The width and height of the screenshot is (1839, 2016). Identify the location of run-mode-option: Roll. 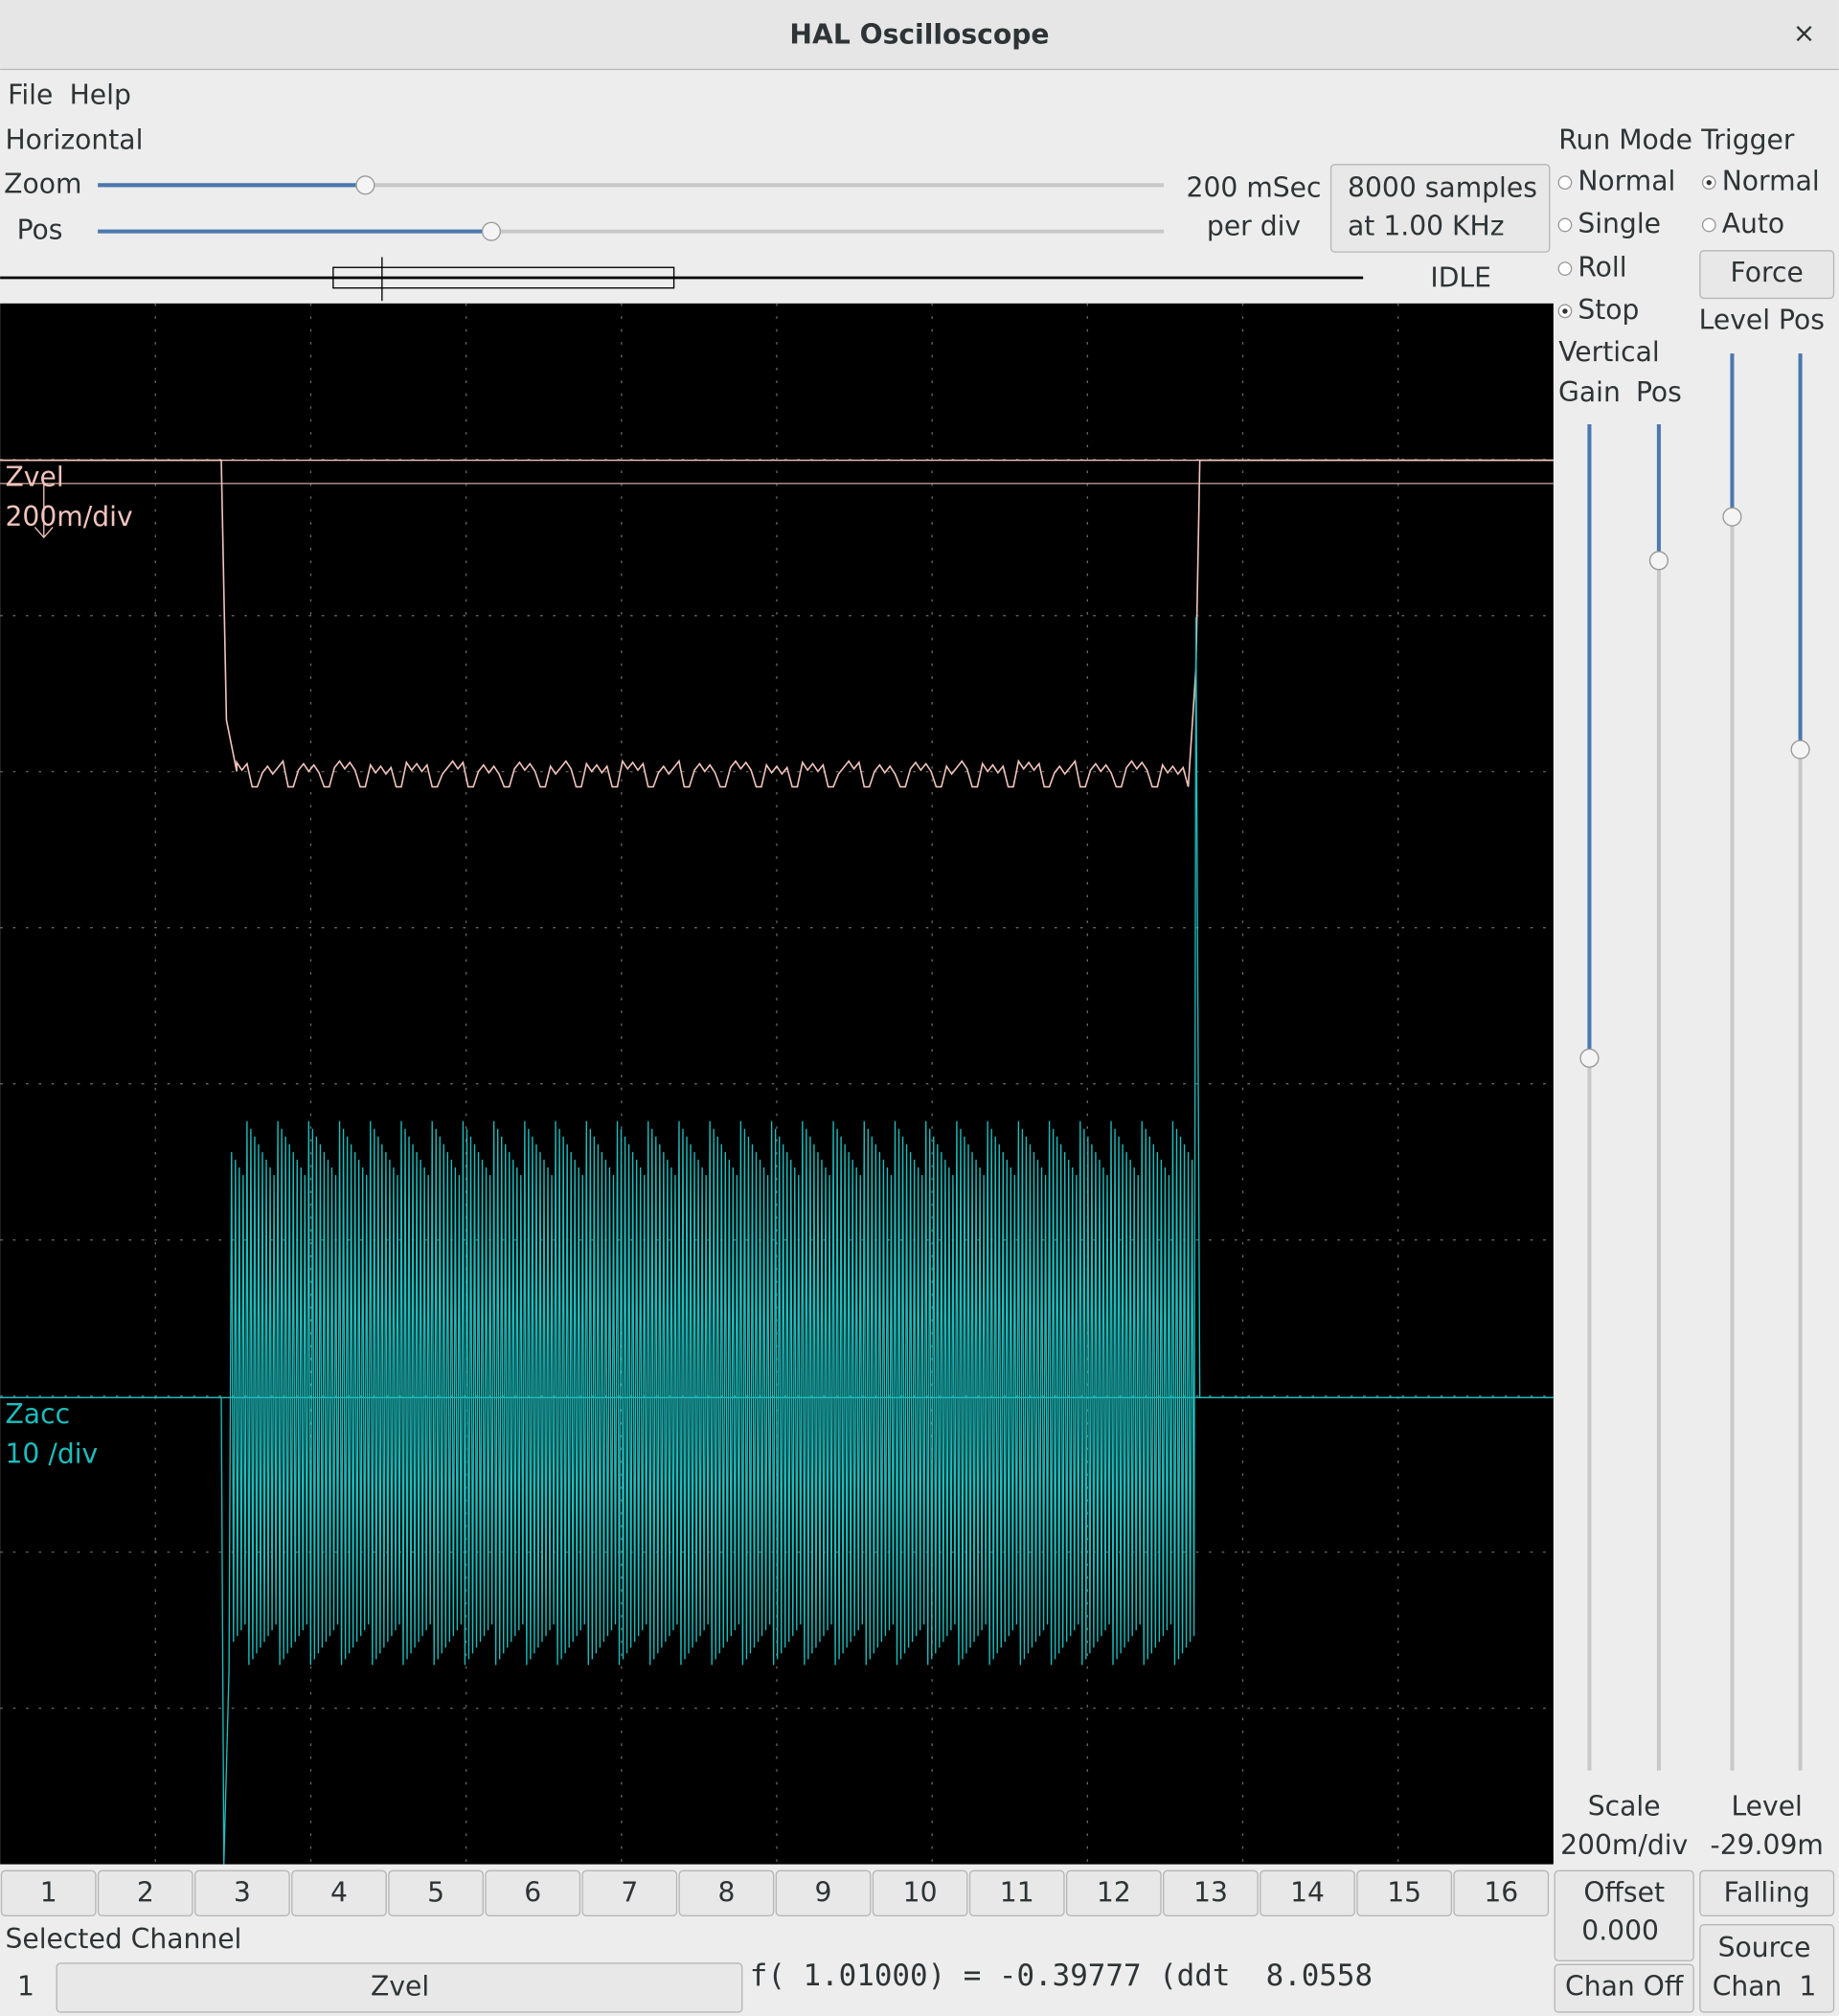
(1602, 267).